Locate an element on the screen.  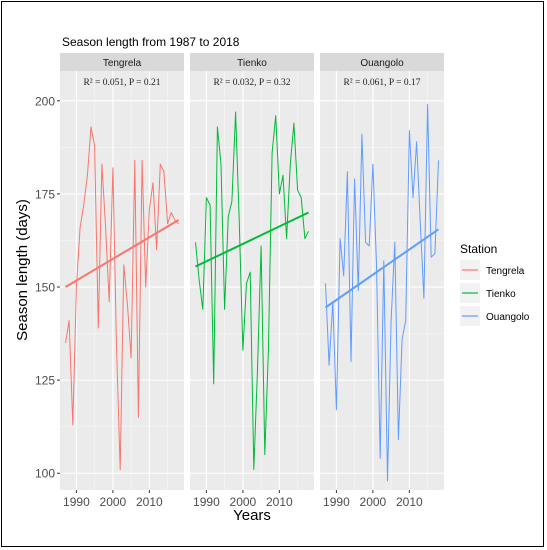
trend-line-tienko is located at coordinates (252, 239).